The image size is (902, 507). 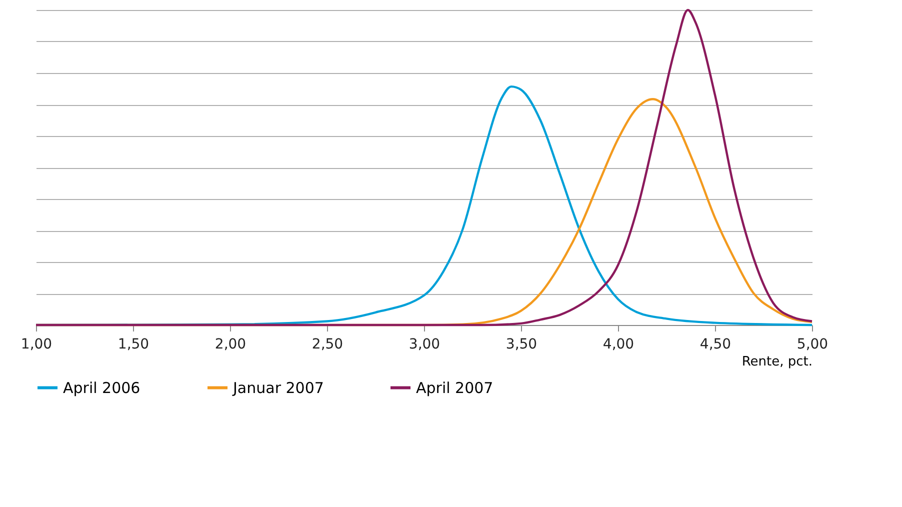 I want to click on legend-label: April 2007, so click(x=455, y=387).